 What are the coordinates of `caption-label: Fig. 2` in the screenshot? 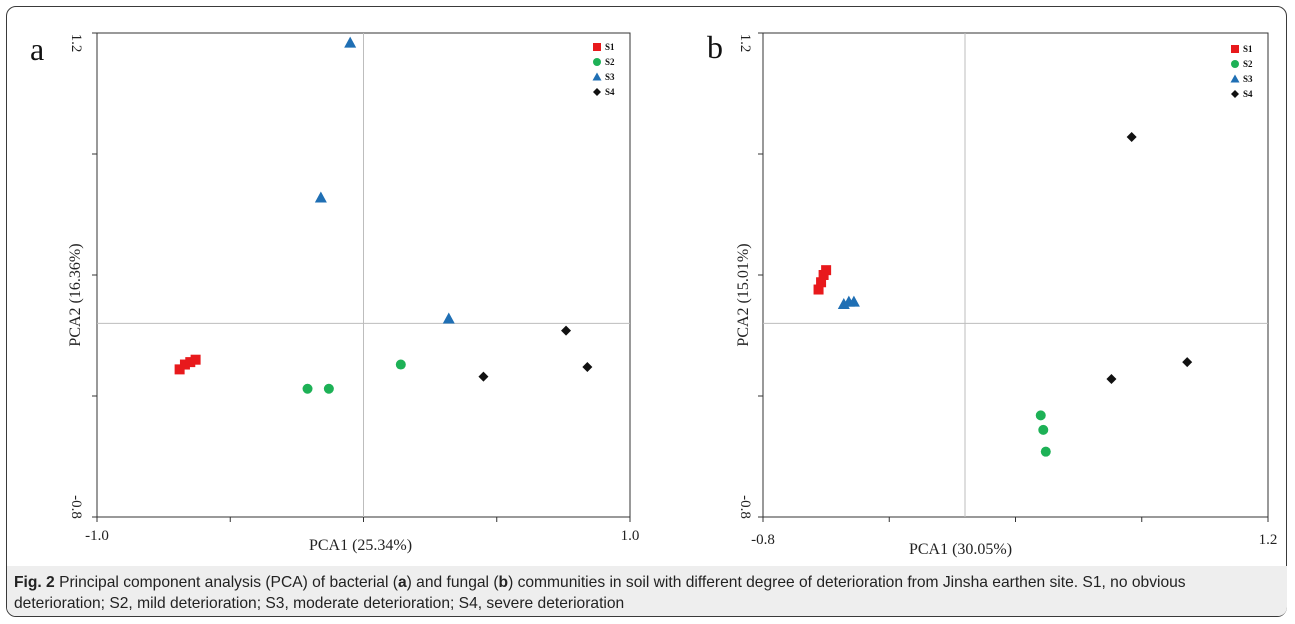 It's located at (34, 582).